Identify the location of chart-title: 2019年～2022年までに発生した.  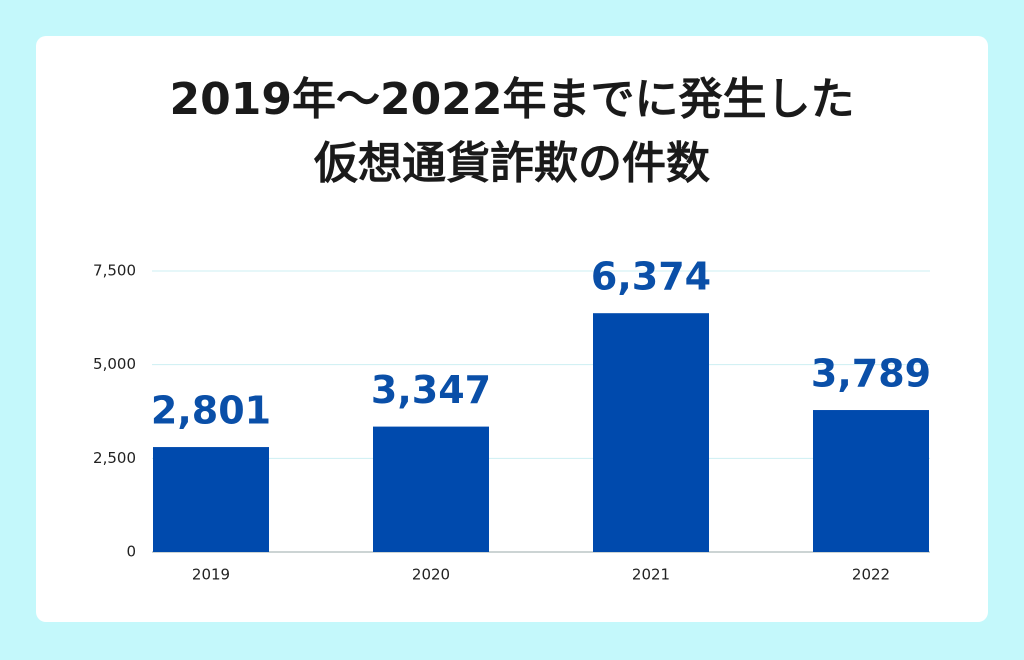
(512, 99).